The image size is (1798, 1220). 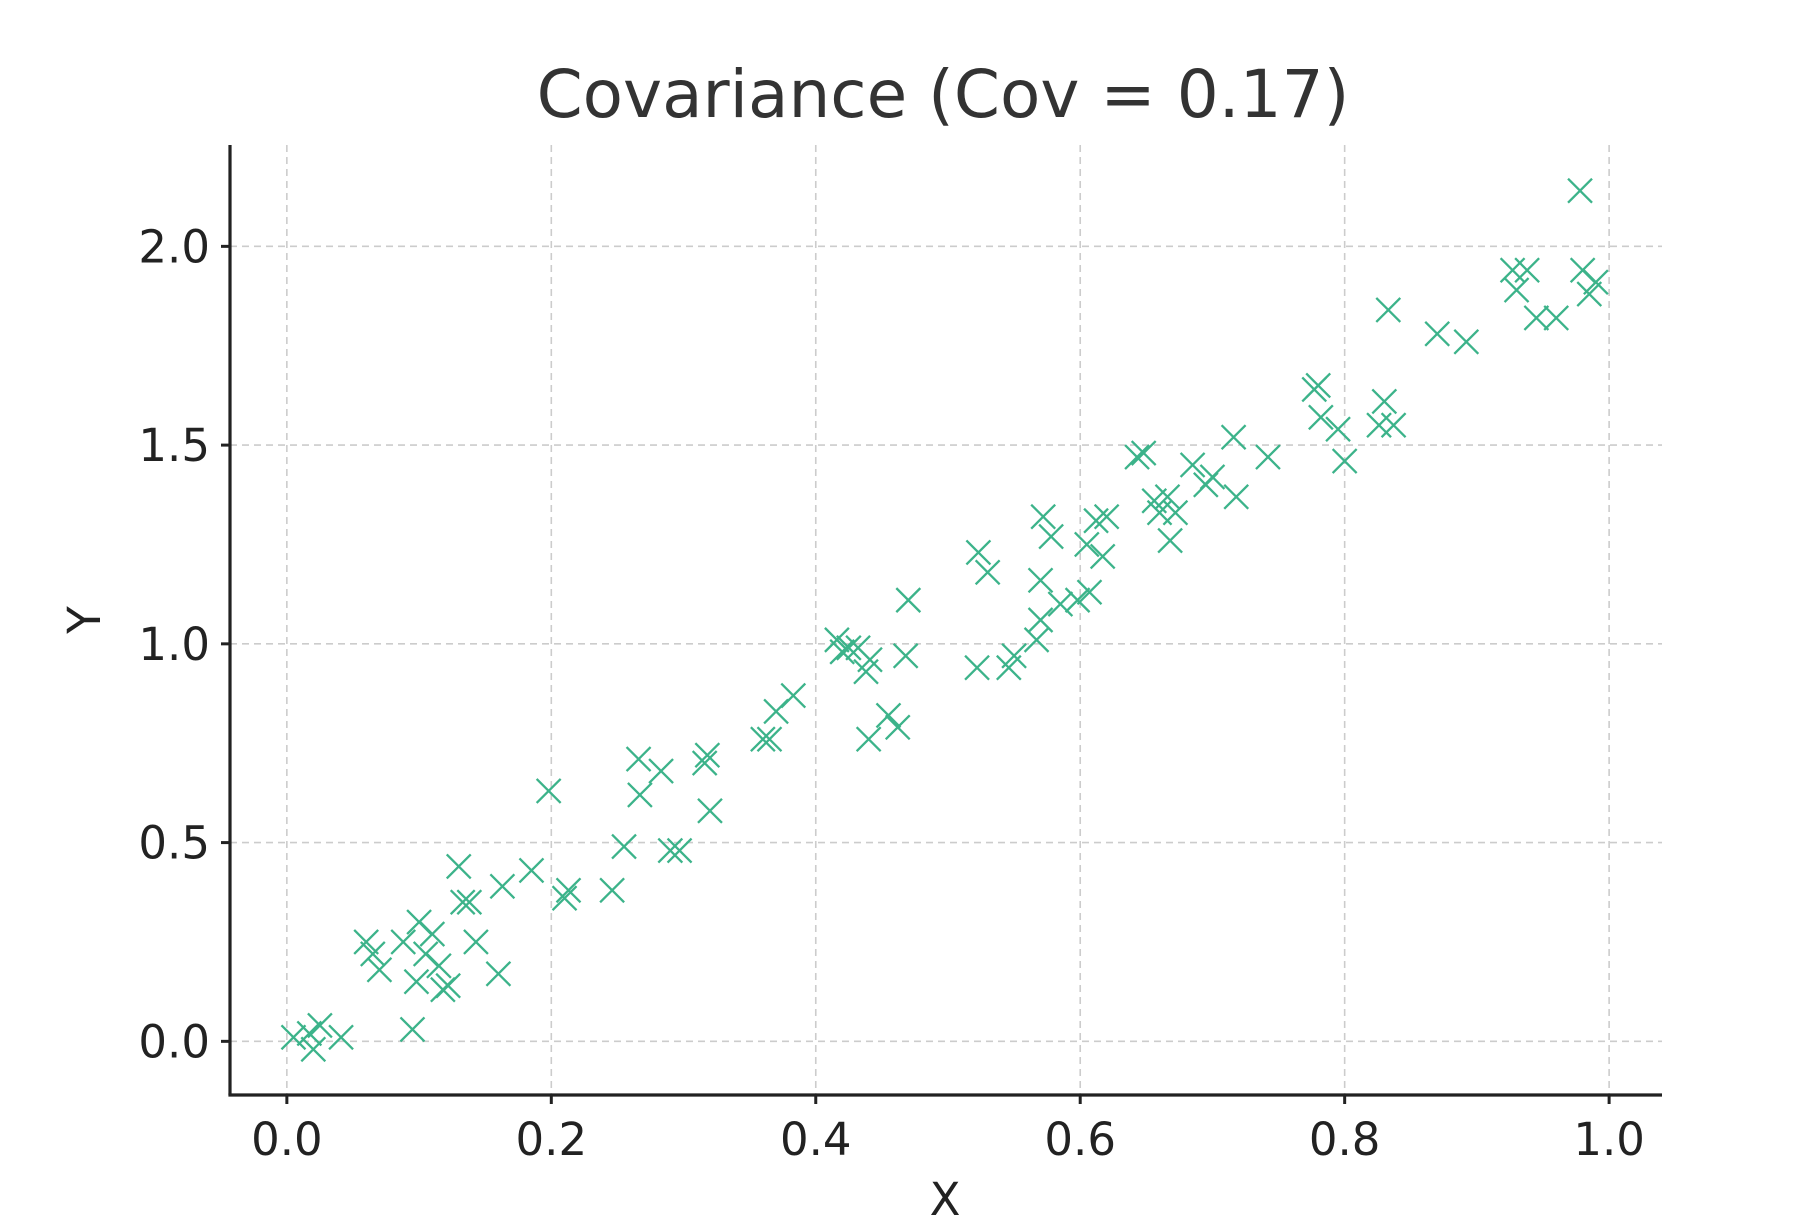 I want to click on x-tick-label: 1.0, so click(x=1609, y=1139).